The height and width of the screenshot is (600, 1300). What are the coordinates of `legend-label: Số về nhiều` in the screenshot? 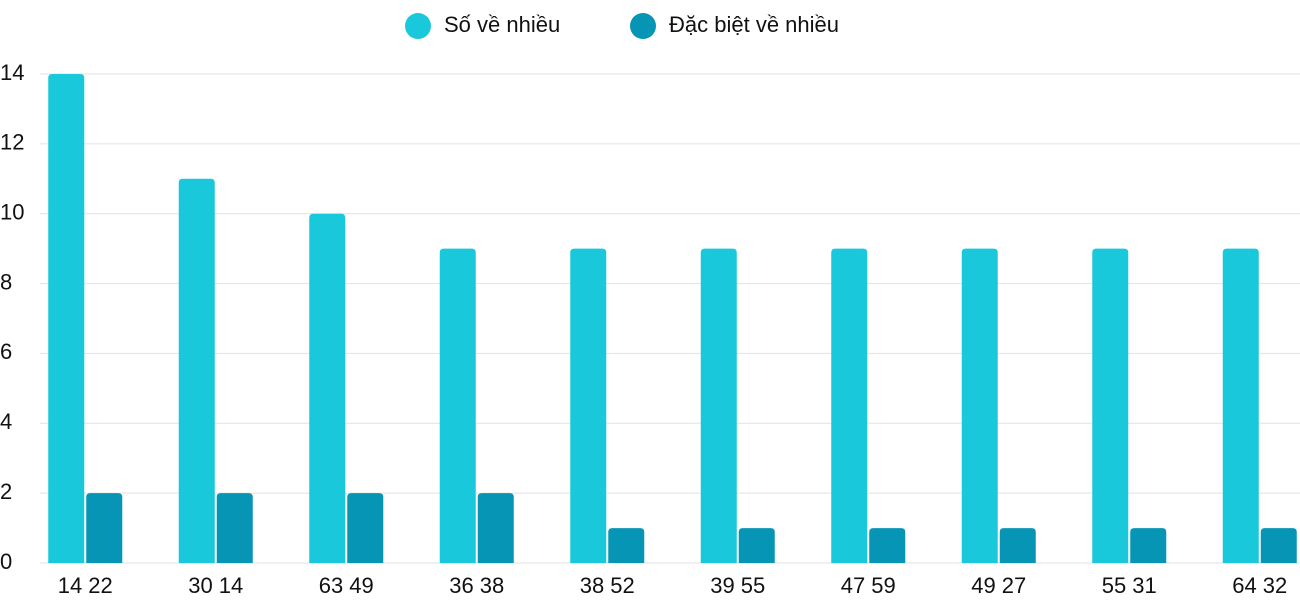 It's located at (502, 24).